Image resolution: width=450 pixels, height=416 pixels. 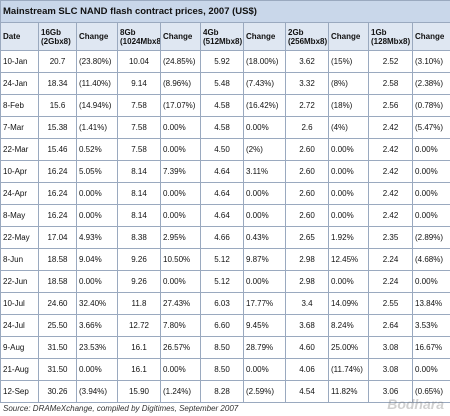 What do you see at coordinates (222, 127) in the screenshot?
I see `value-cell: 4.58` at bounding box center [222, 127].